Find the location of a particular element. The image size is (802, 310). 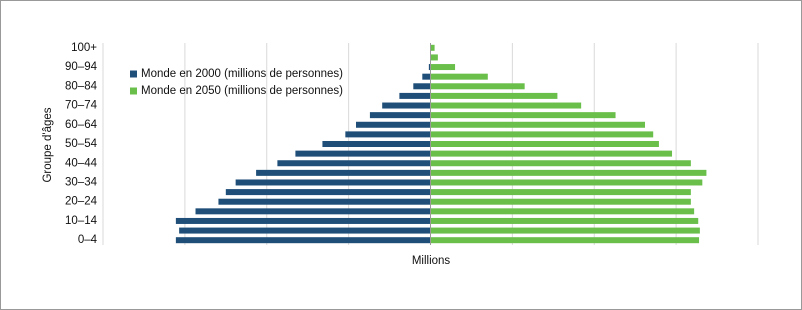

y-tick-label: 20–24 is located at coordinates (81, 202).